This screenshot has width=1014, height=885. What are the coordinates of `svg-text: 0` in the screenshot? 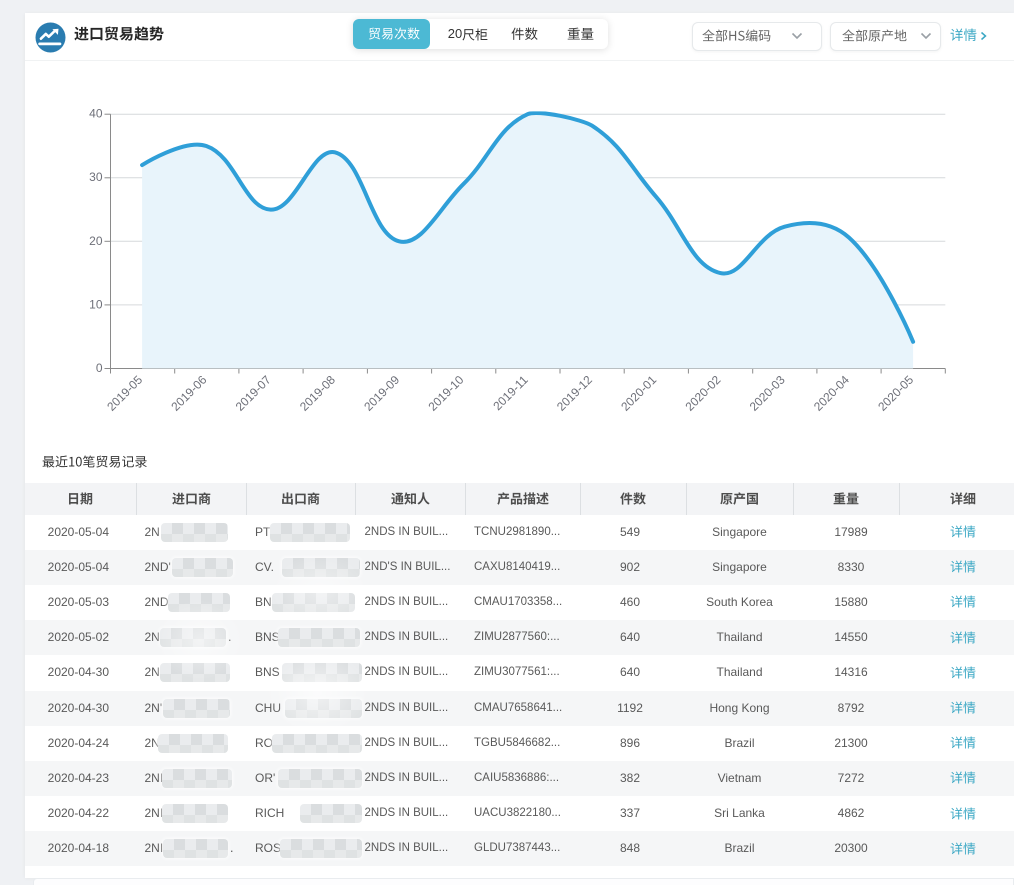 It's located at (99, 368).